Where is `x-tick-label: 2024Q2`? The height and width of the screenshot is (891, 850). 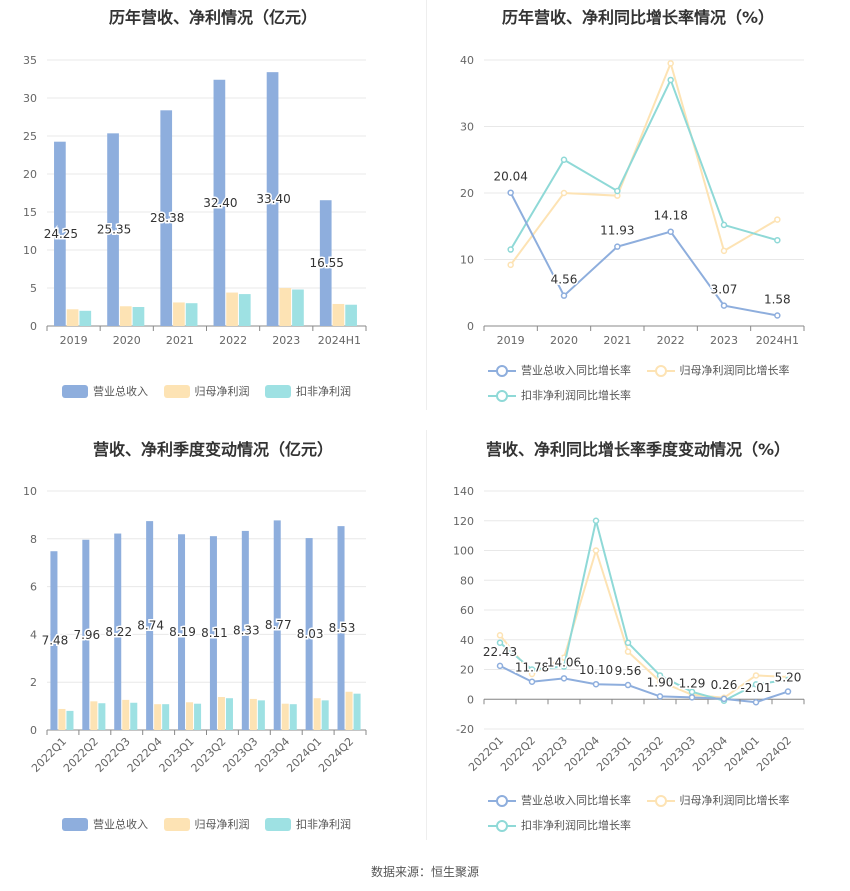 x-tick-label: 2024Q2 is located at coordinates (774, 754).